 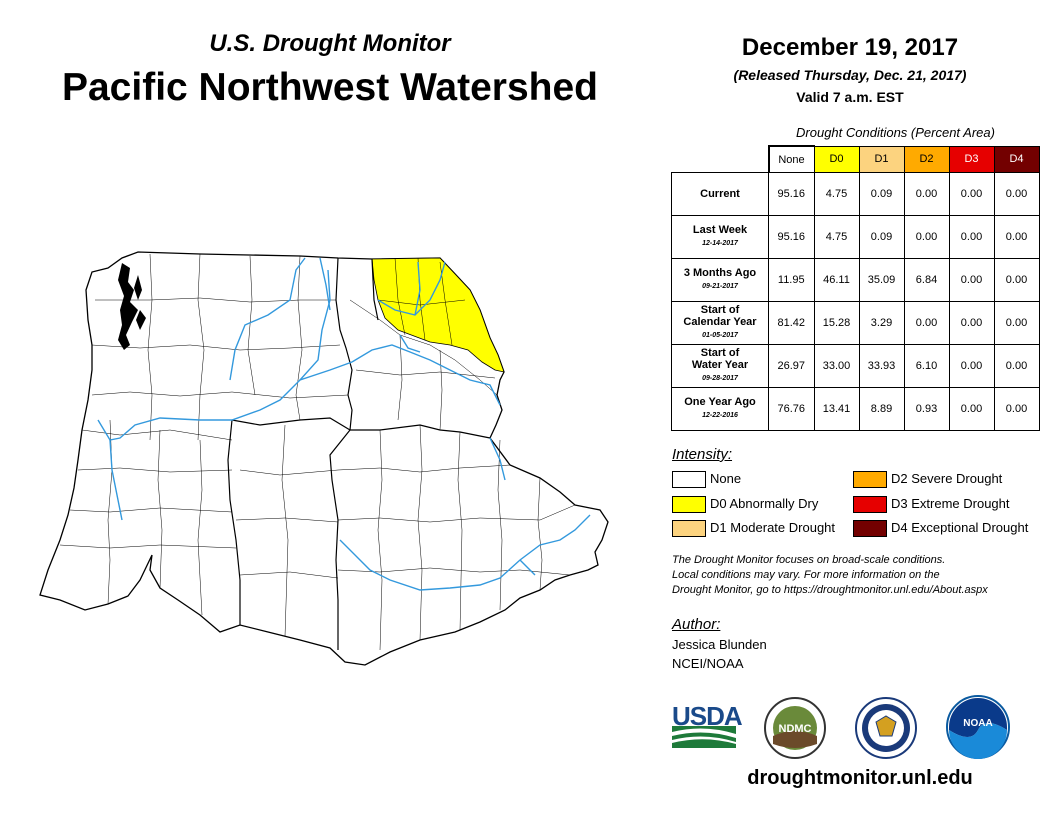 I want to click on table-header-row: None D0 D1 D2 D3 D4, so click(x=856, y=159).